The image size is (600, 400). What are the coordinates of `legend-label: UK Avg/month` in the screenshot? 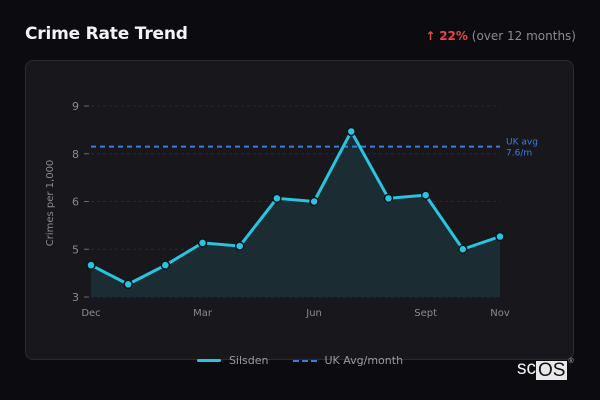 It's located at (364, 360).